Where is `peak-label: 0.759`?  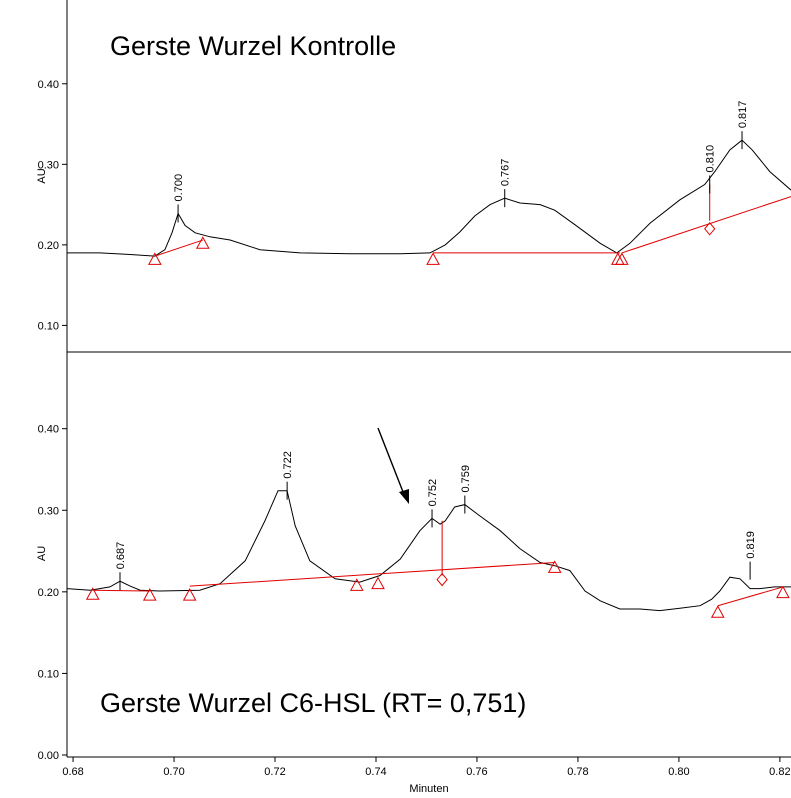 peak-label: 0.759 is located at coordinates (466, 479).